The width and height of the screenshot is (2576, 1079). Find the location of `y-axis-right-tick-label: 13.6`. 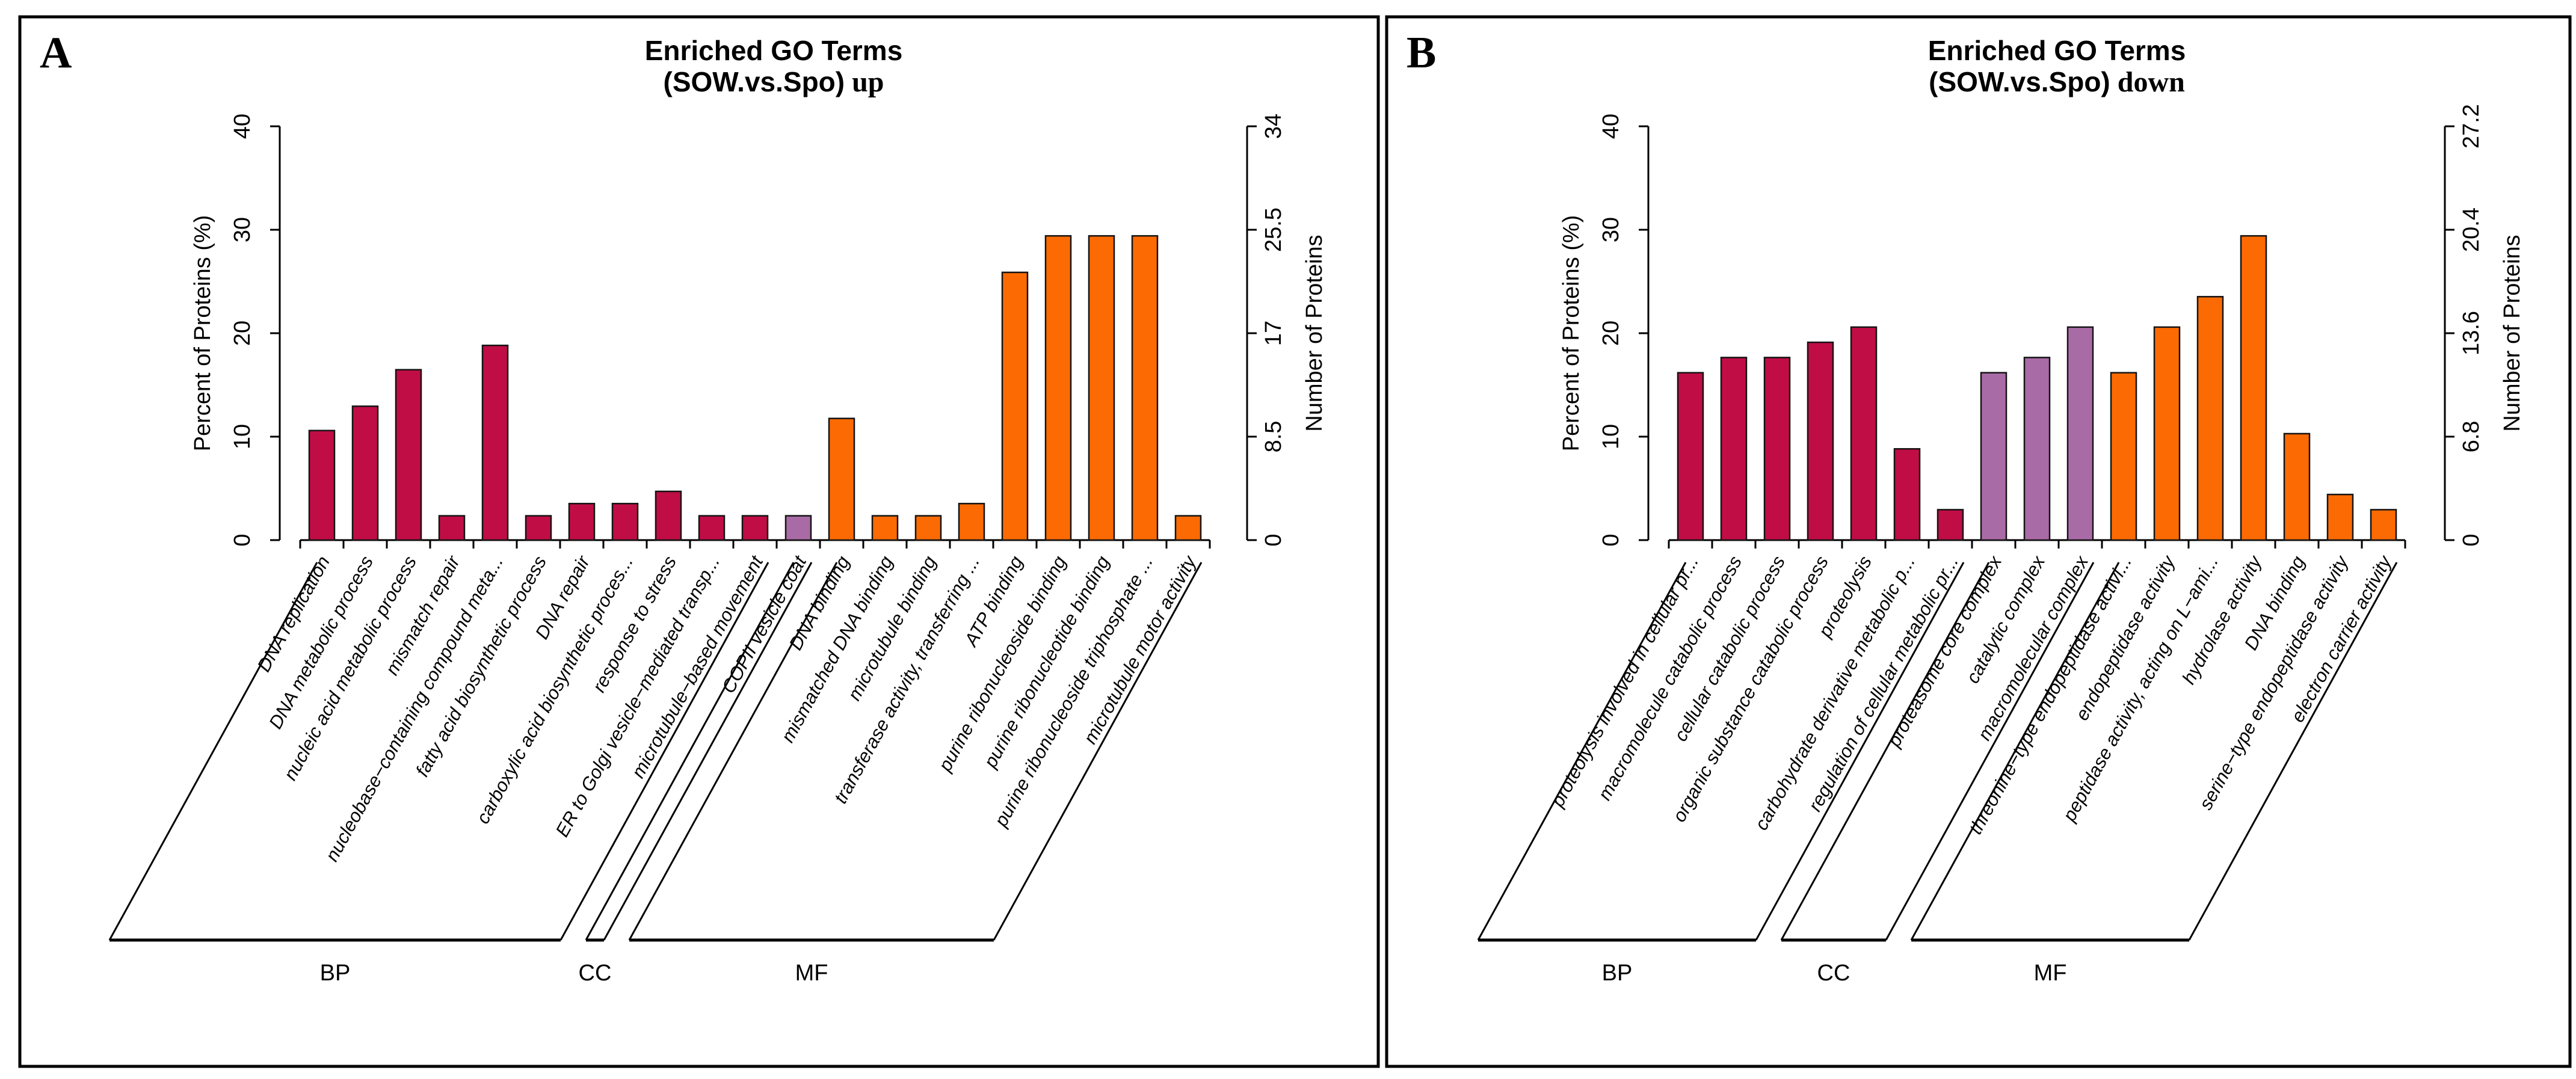

y-axis-right-tick-label: 13.6 is located at coordinates (2471, 333).